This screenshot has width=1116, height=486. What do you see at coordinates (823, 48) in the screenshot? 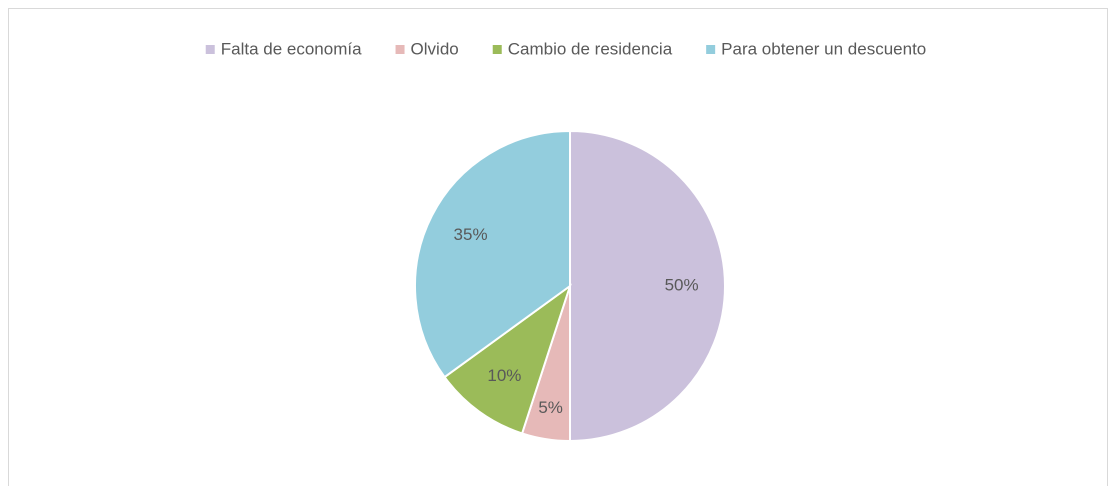
I see `legend-label: Para obtener un descuento` at bounding box center [823, 48].